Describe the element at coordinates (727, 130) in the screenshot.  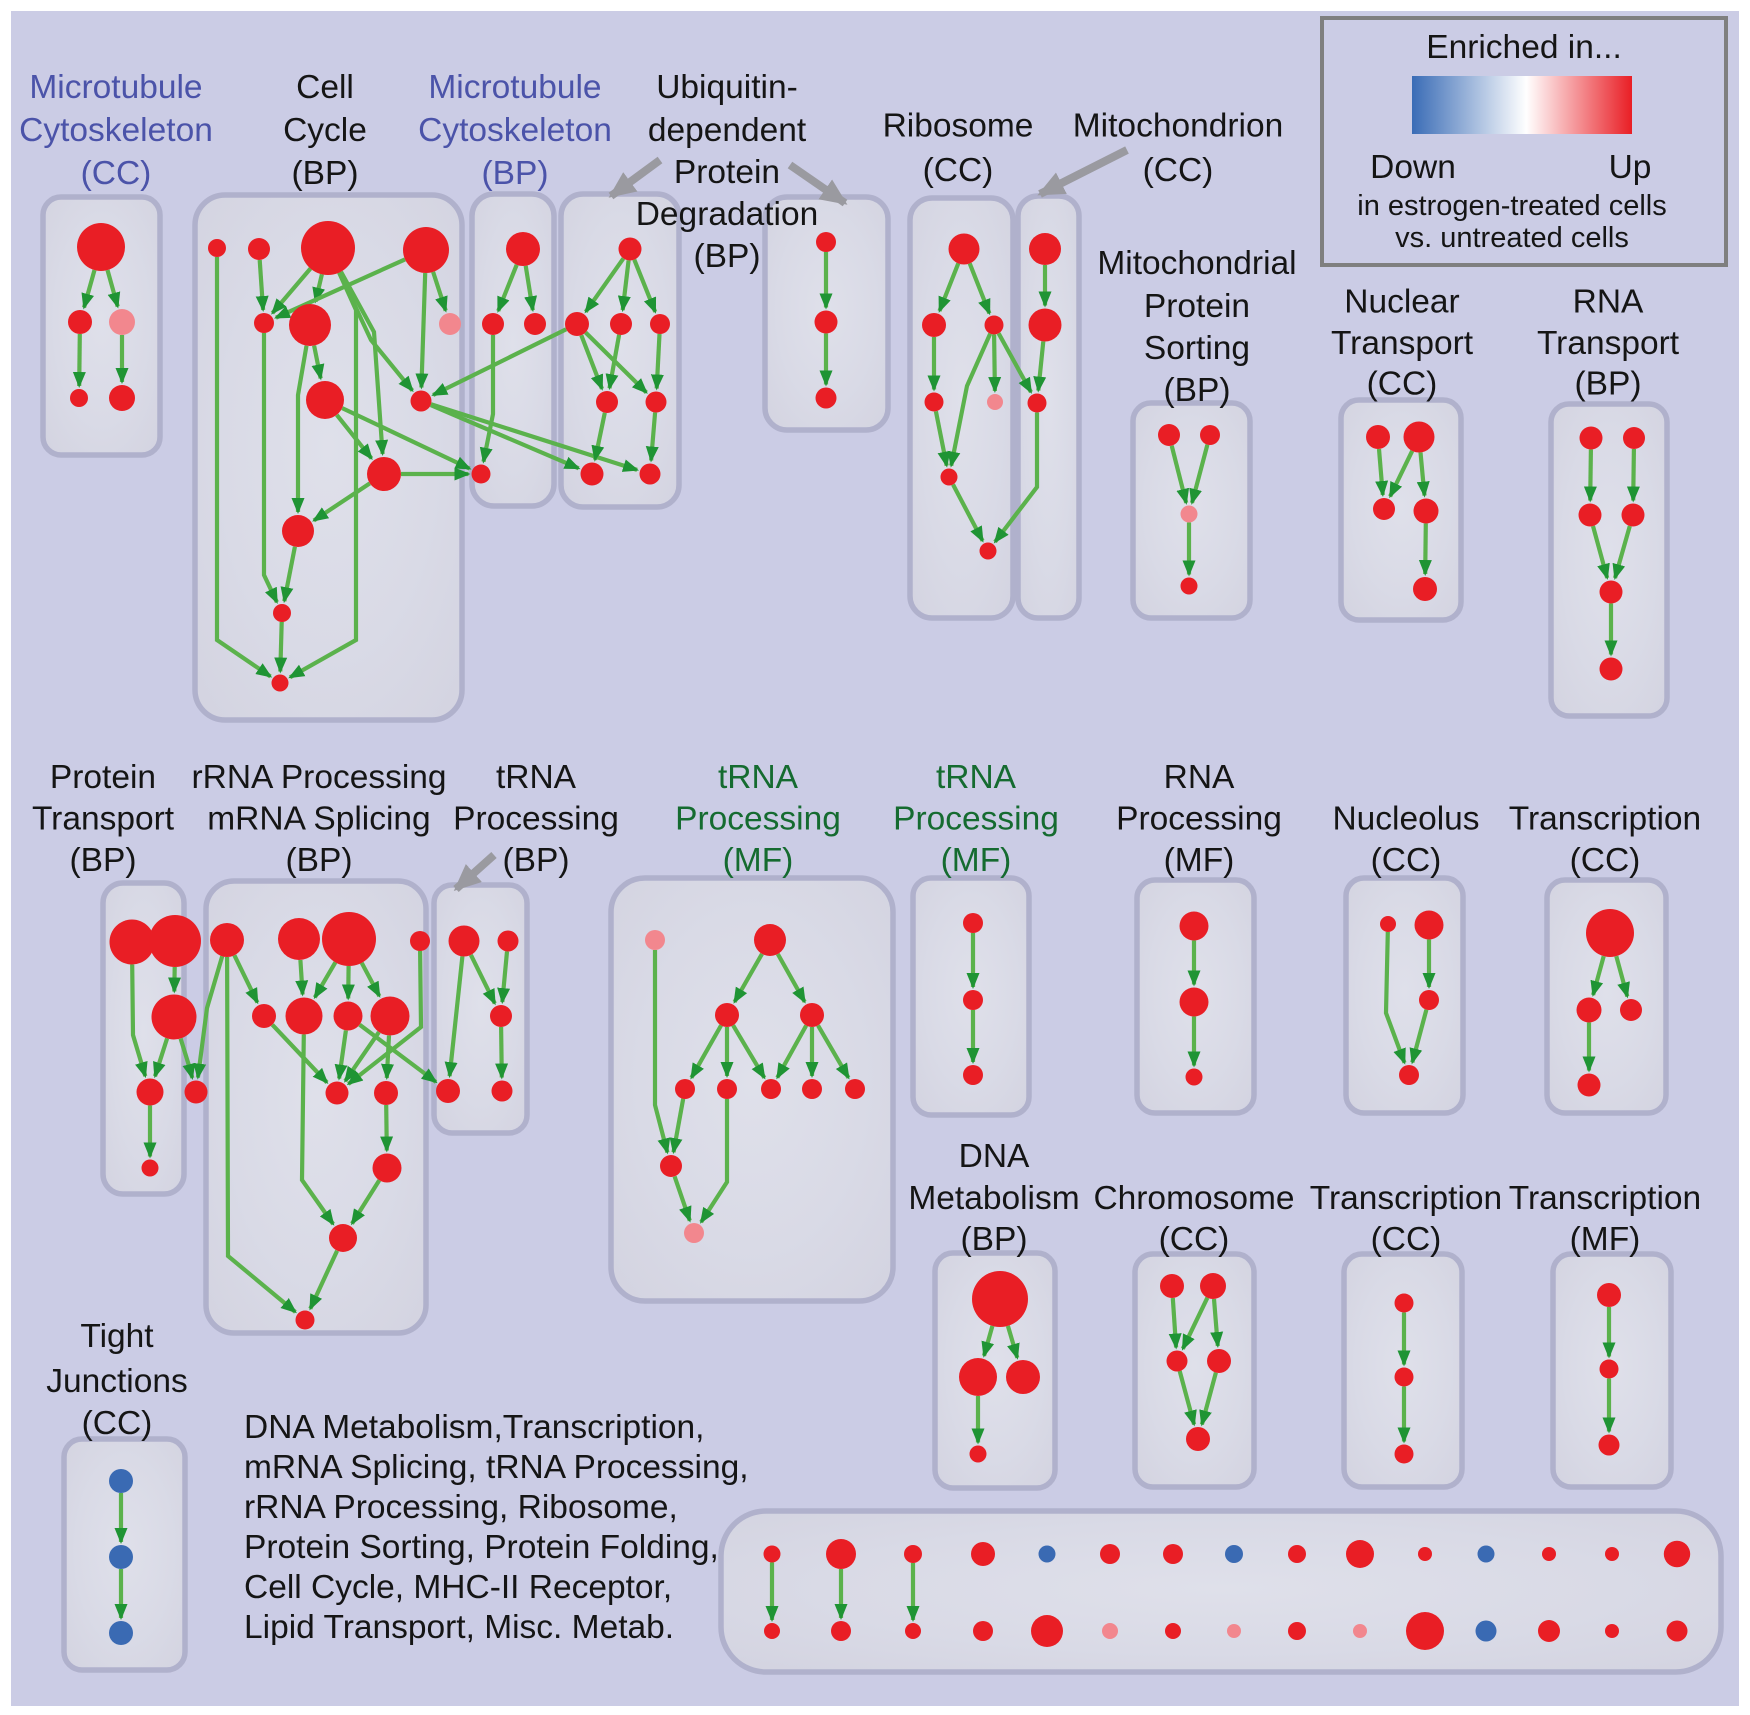
I see `svg-text: dependent` at that location.